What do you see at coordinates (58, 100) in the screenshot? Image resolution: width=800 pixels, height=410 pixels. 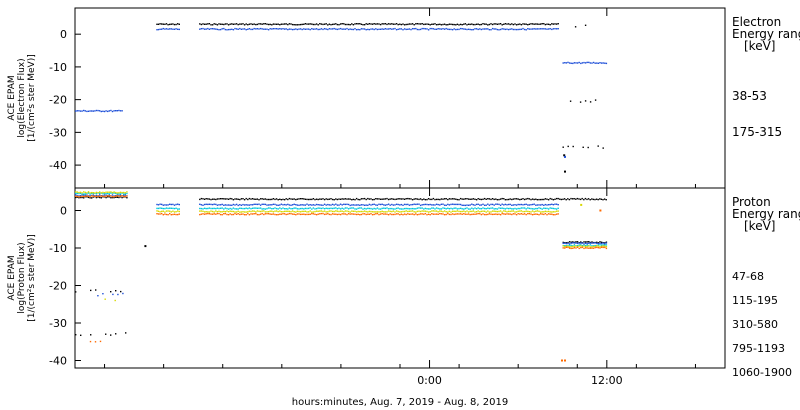 I see `y-tick-label: -20` at bounding box center [58, 100].